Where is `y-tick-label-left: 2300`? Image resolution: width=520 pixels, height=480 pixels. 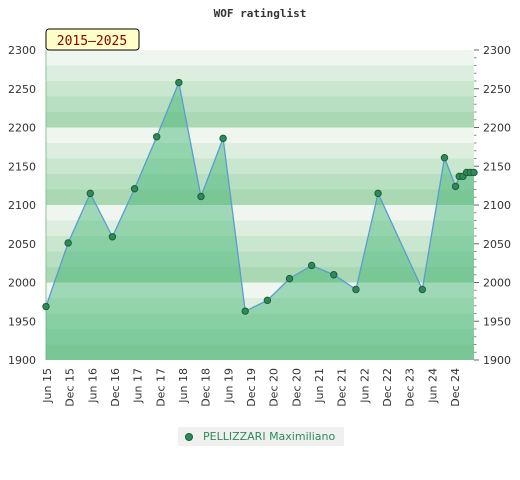
y-tick-label-left: 2300 is located at coordinates (22, 50).